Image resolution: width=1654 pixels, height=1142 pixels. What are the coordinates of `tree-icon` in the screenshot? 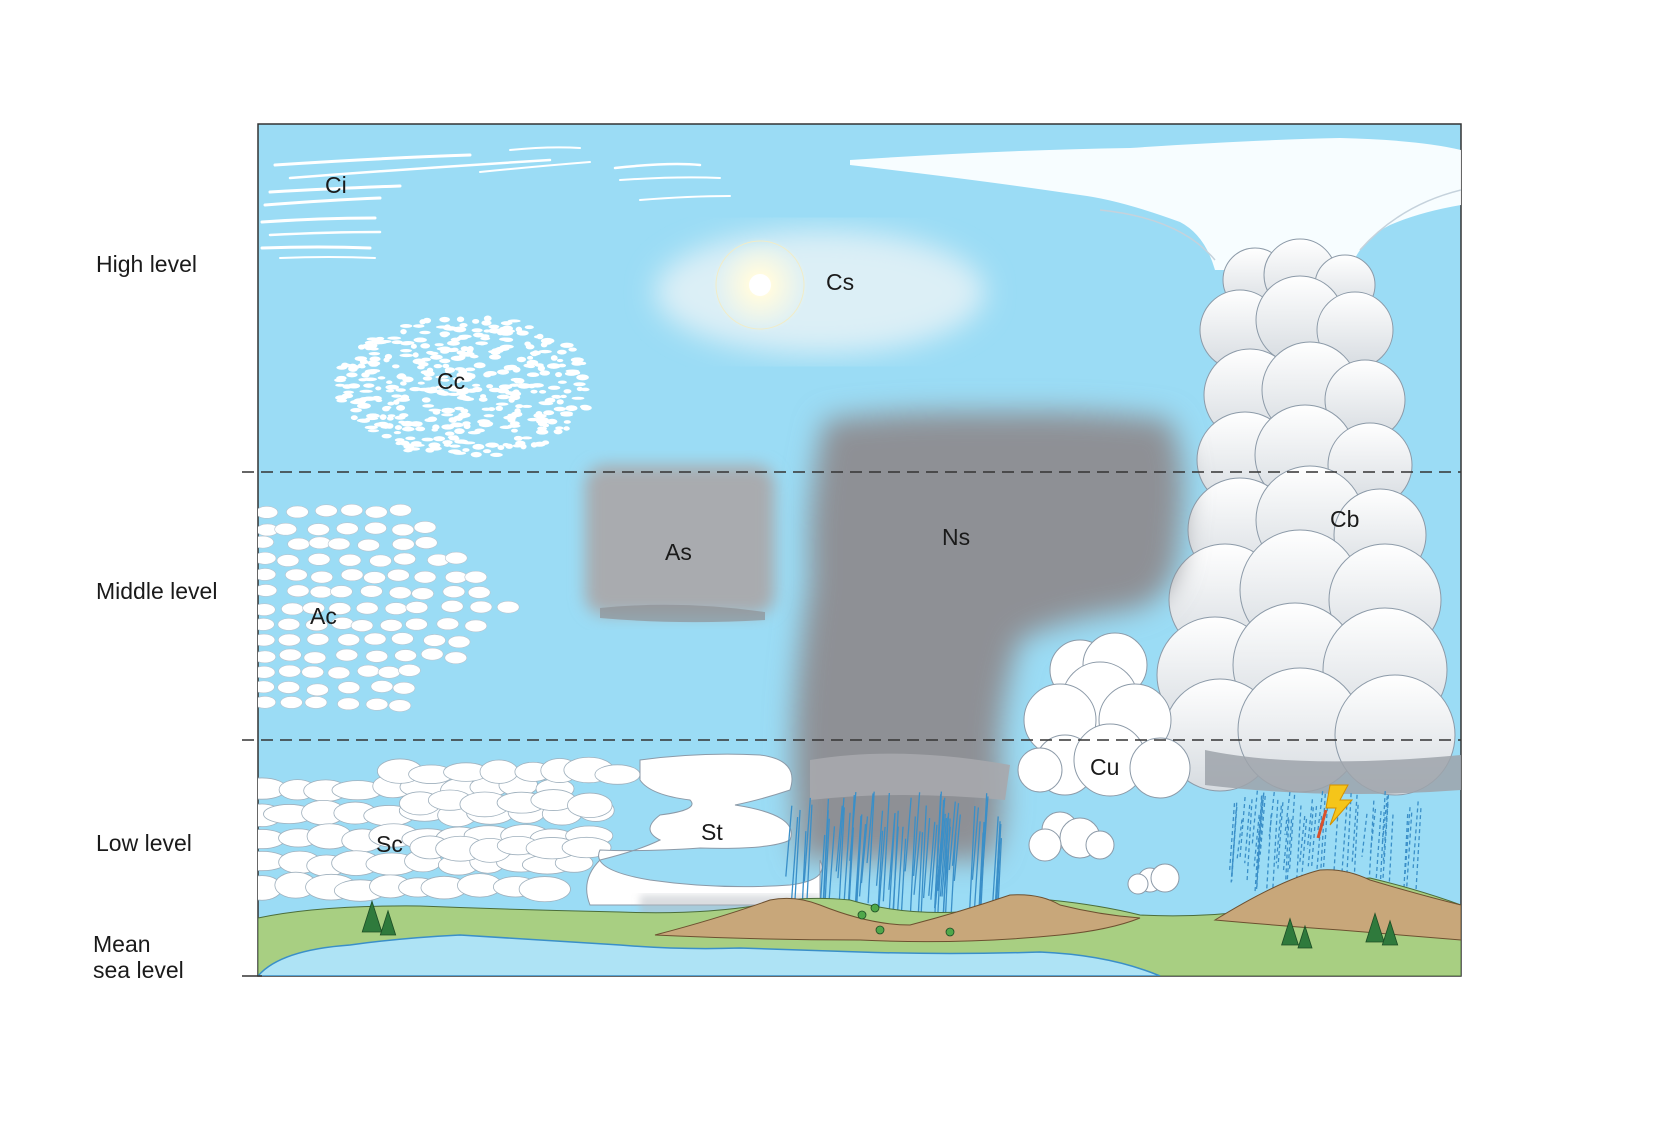 It's located at (880, 924).